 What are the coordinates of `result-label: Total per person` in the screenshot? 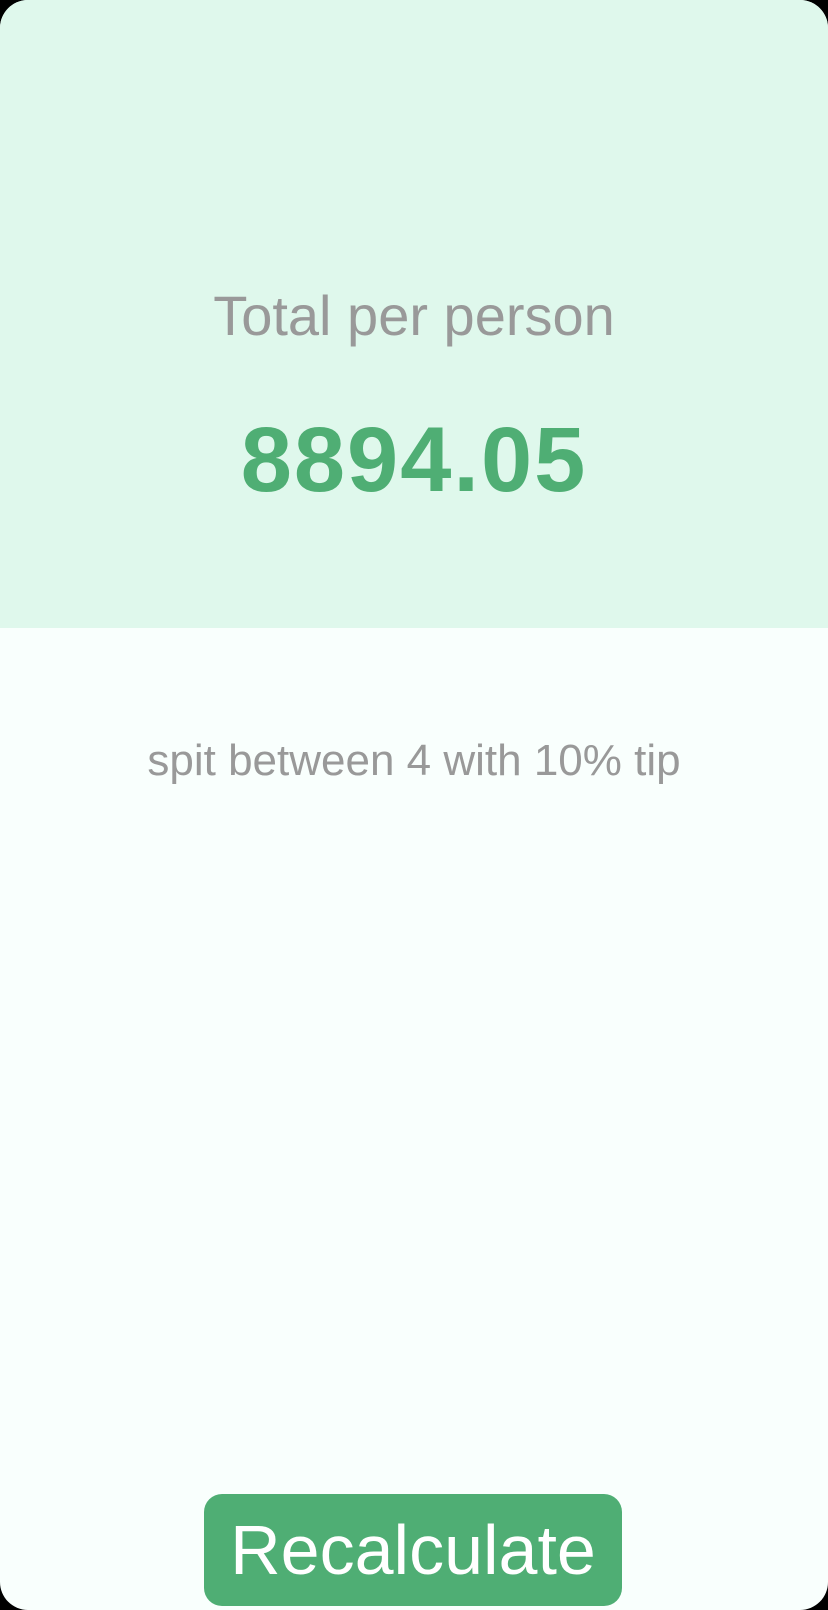 It's located at (414, 315).